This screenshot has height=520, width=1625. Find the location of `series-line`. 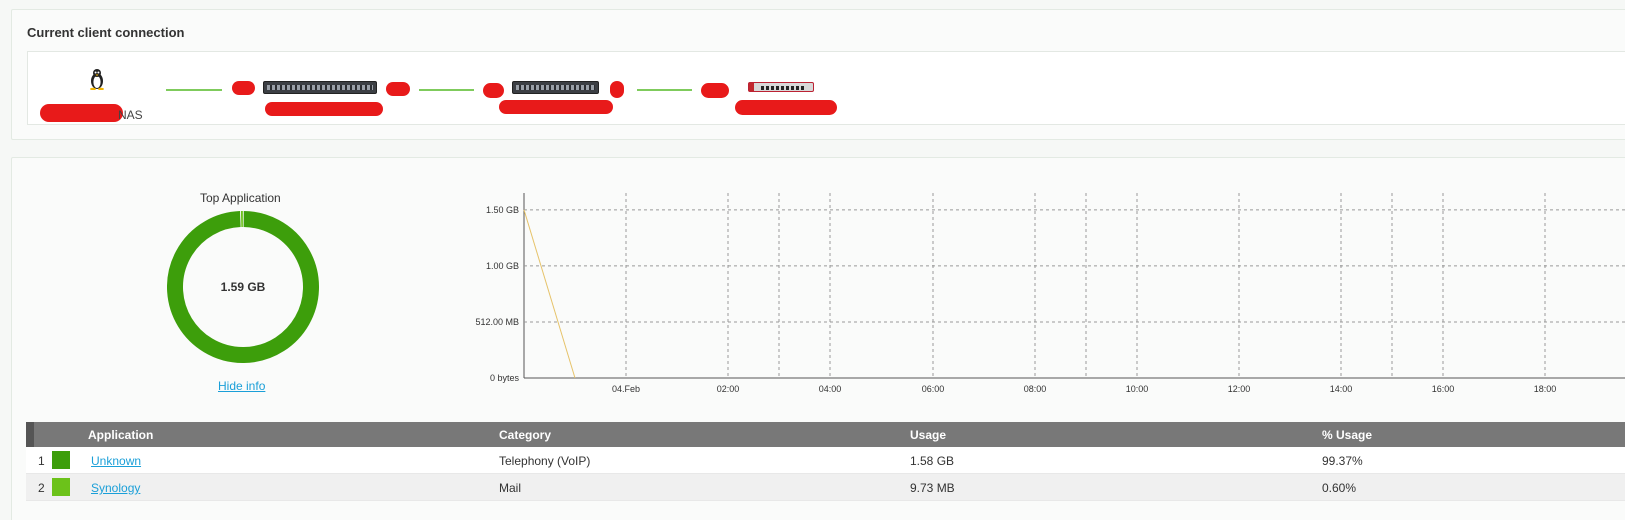

series-line is located at coordinates (549, 294).